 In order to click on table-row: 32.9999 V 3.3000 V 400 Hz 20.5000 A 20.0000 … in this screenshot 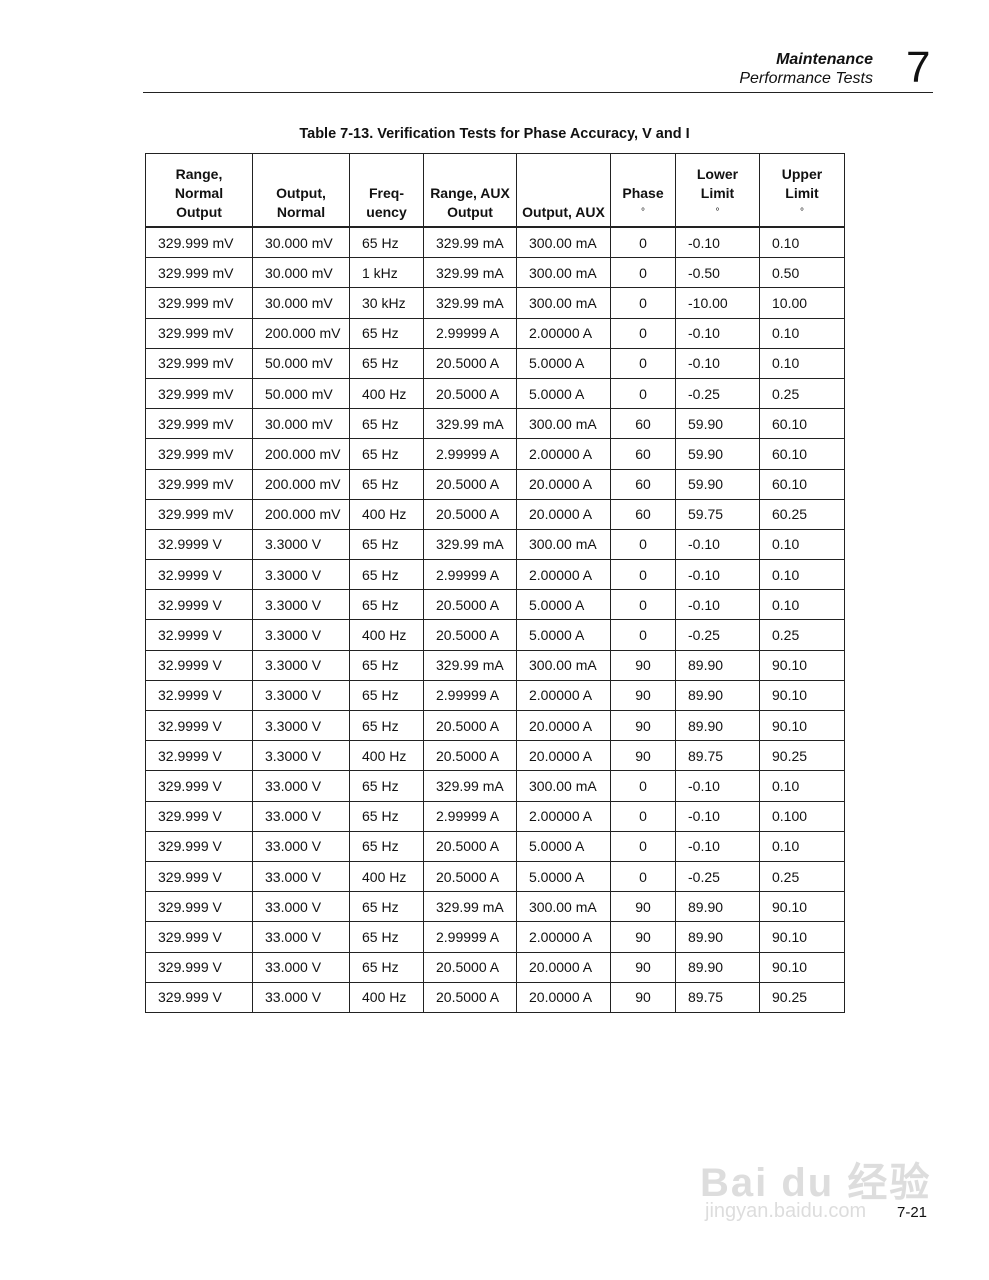, I will do `click(495, 756)`.